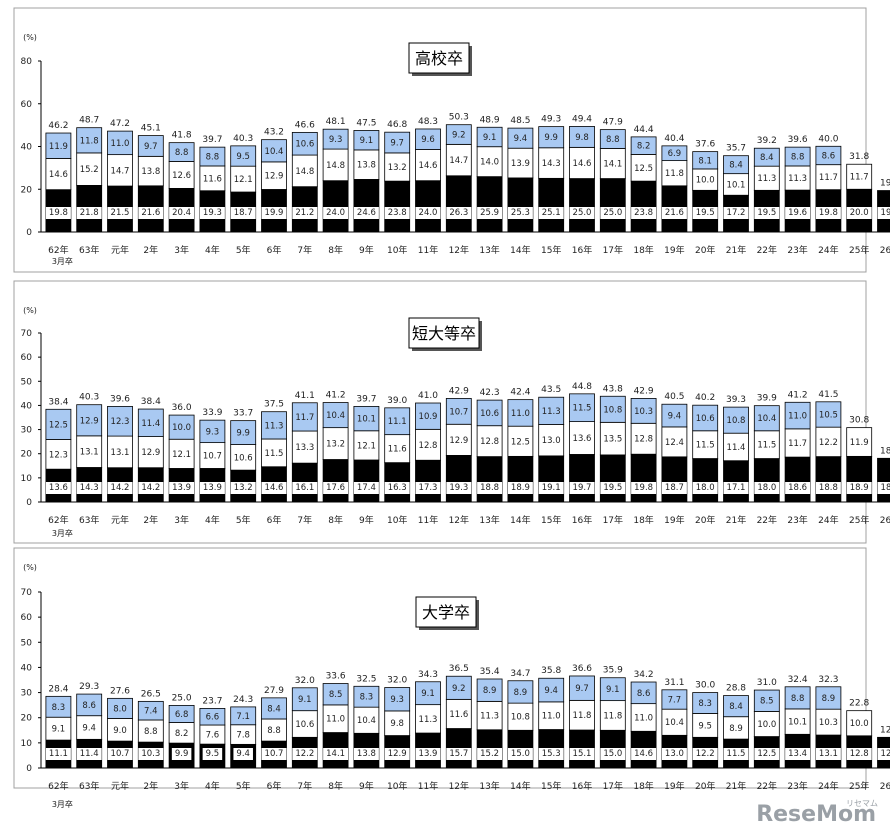 This screenshot has height=831, width=890. I want to click on bar-total-label: 36.6, so click(582, 669).